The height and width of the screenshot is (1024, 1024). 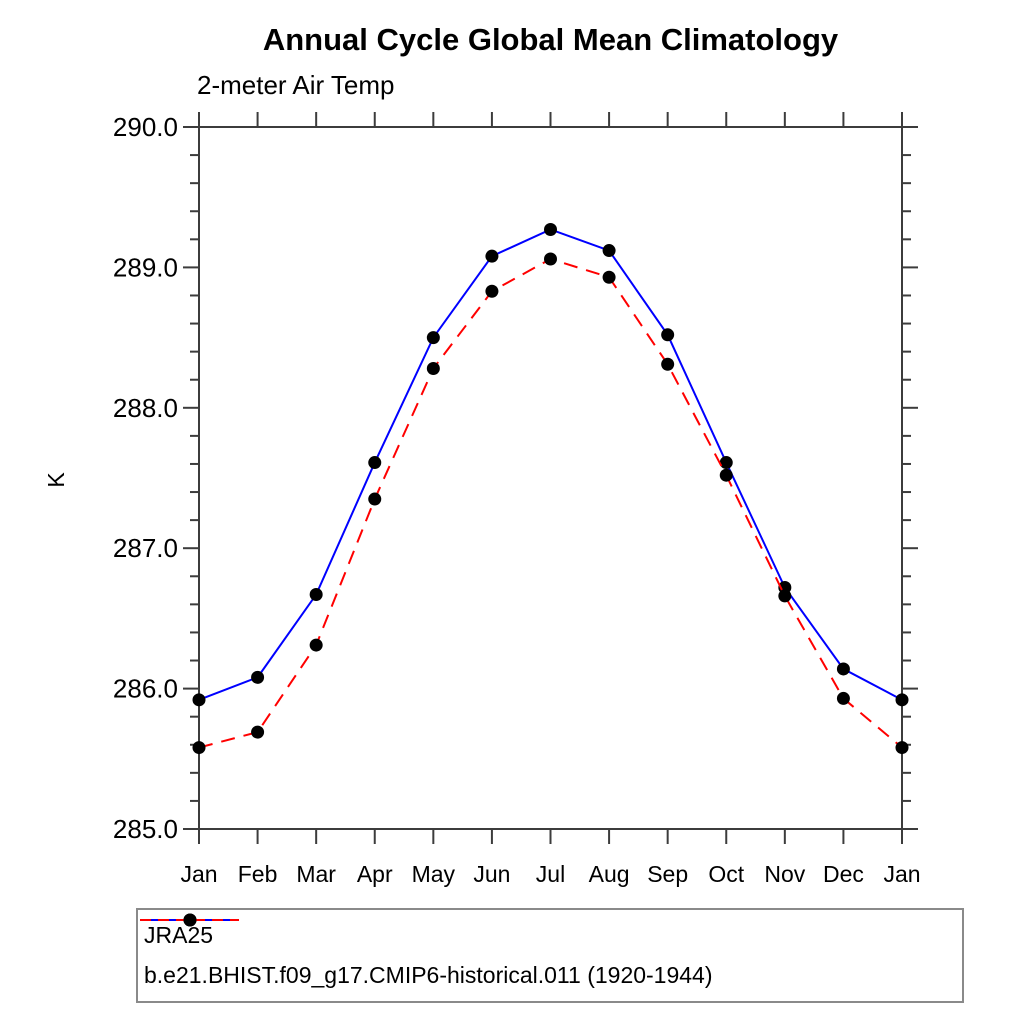 What do you see at coordinates (375, 874) in the screenshot?
I see `x-tick-label: Apr` at bounding box center [375, 874].